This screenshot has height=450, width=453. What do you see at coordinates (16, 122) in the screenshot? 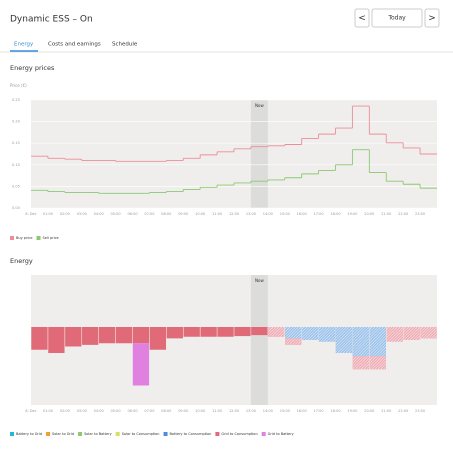
I see `y-tick-label: 0.20` at bounding box center [16, 122].